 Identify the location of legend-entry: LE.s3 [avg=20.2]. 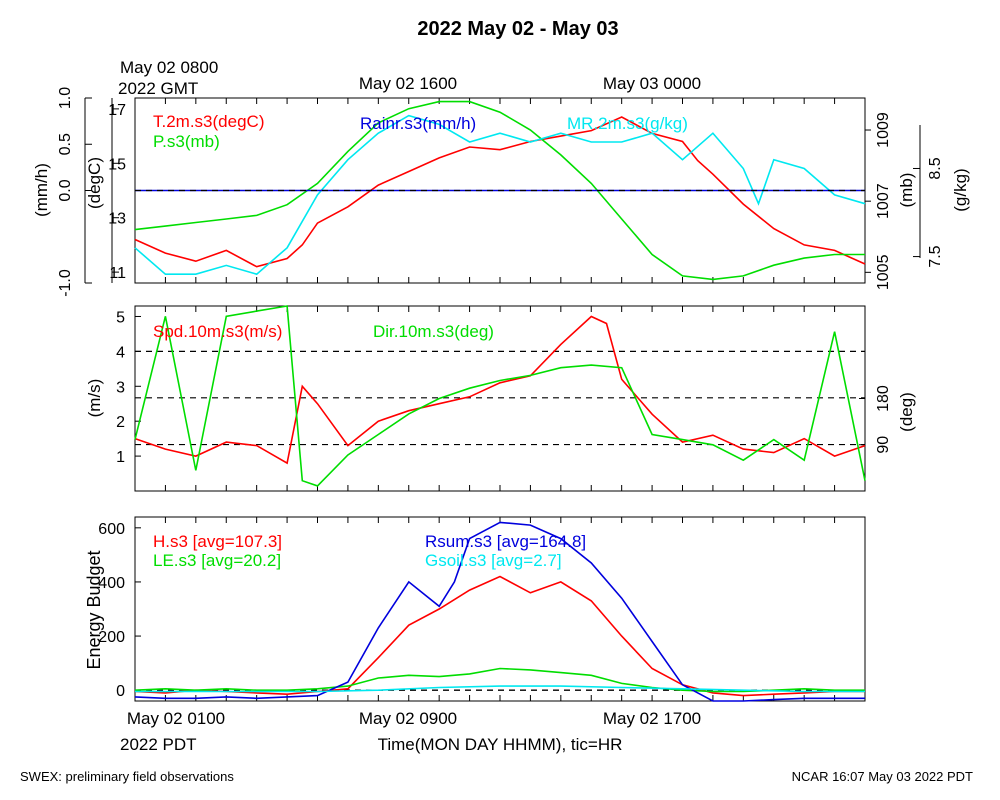
(217, 560).